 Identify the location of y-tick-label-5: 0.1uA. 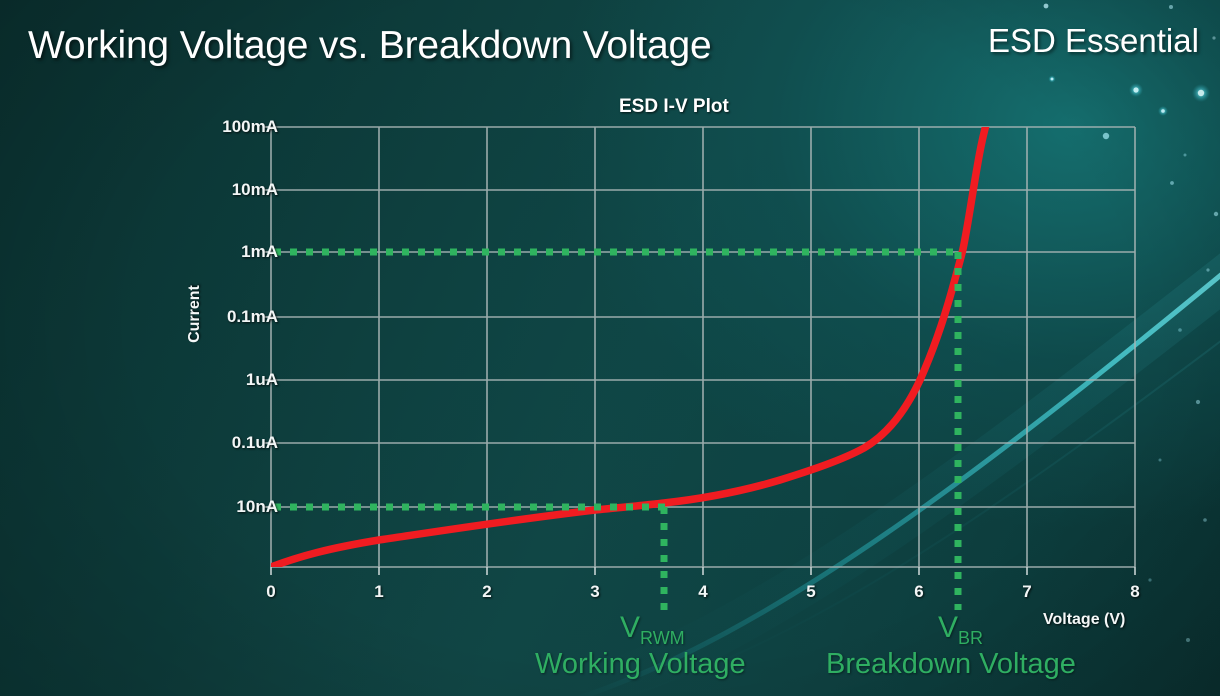
(254, 442).